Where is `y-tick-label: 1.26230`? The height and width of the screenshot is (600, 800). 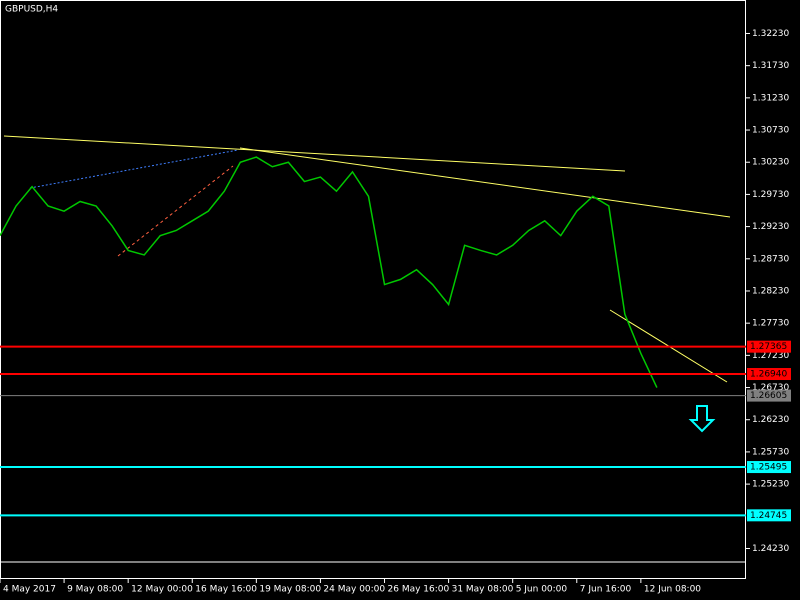
y-tick-label: 1.26230 is located at coordinates (770, 420).